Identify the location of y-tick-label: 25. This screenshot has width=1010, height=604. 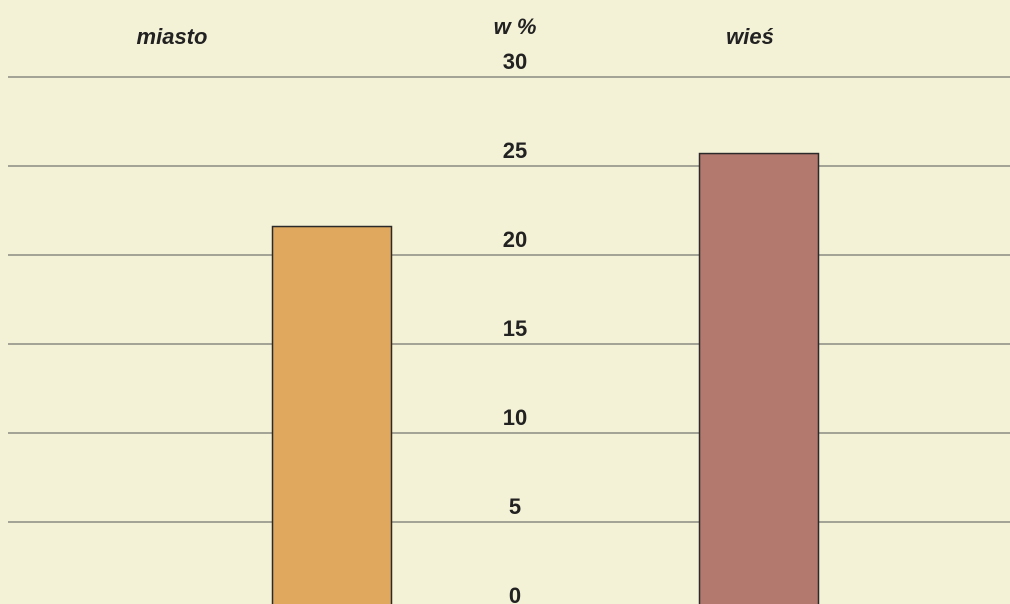
(515, 150).